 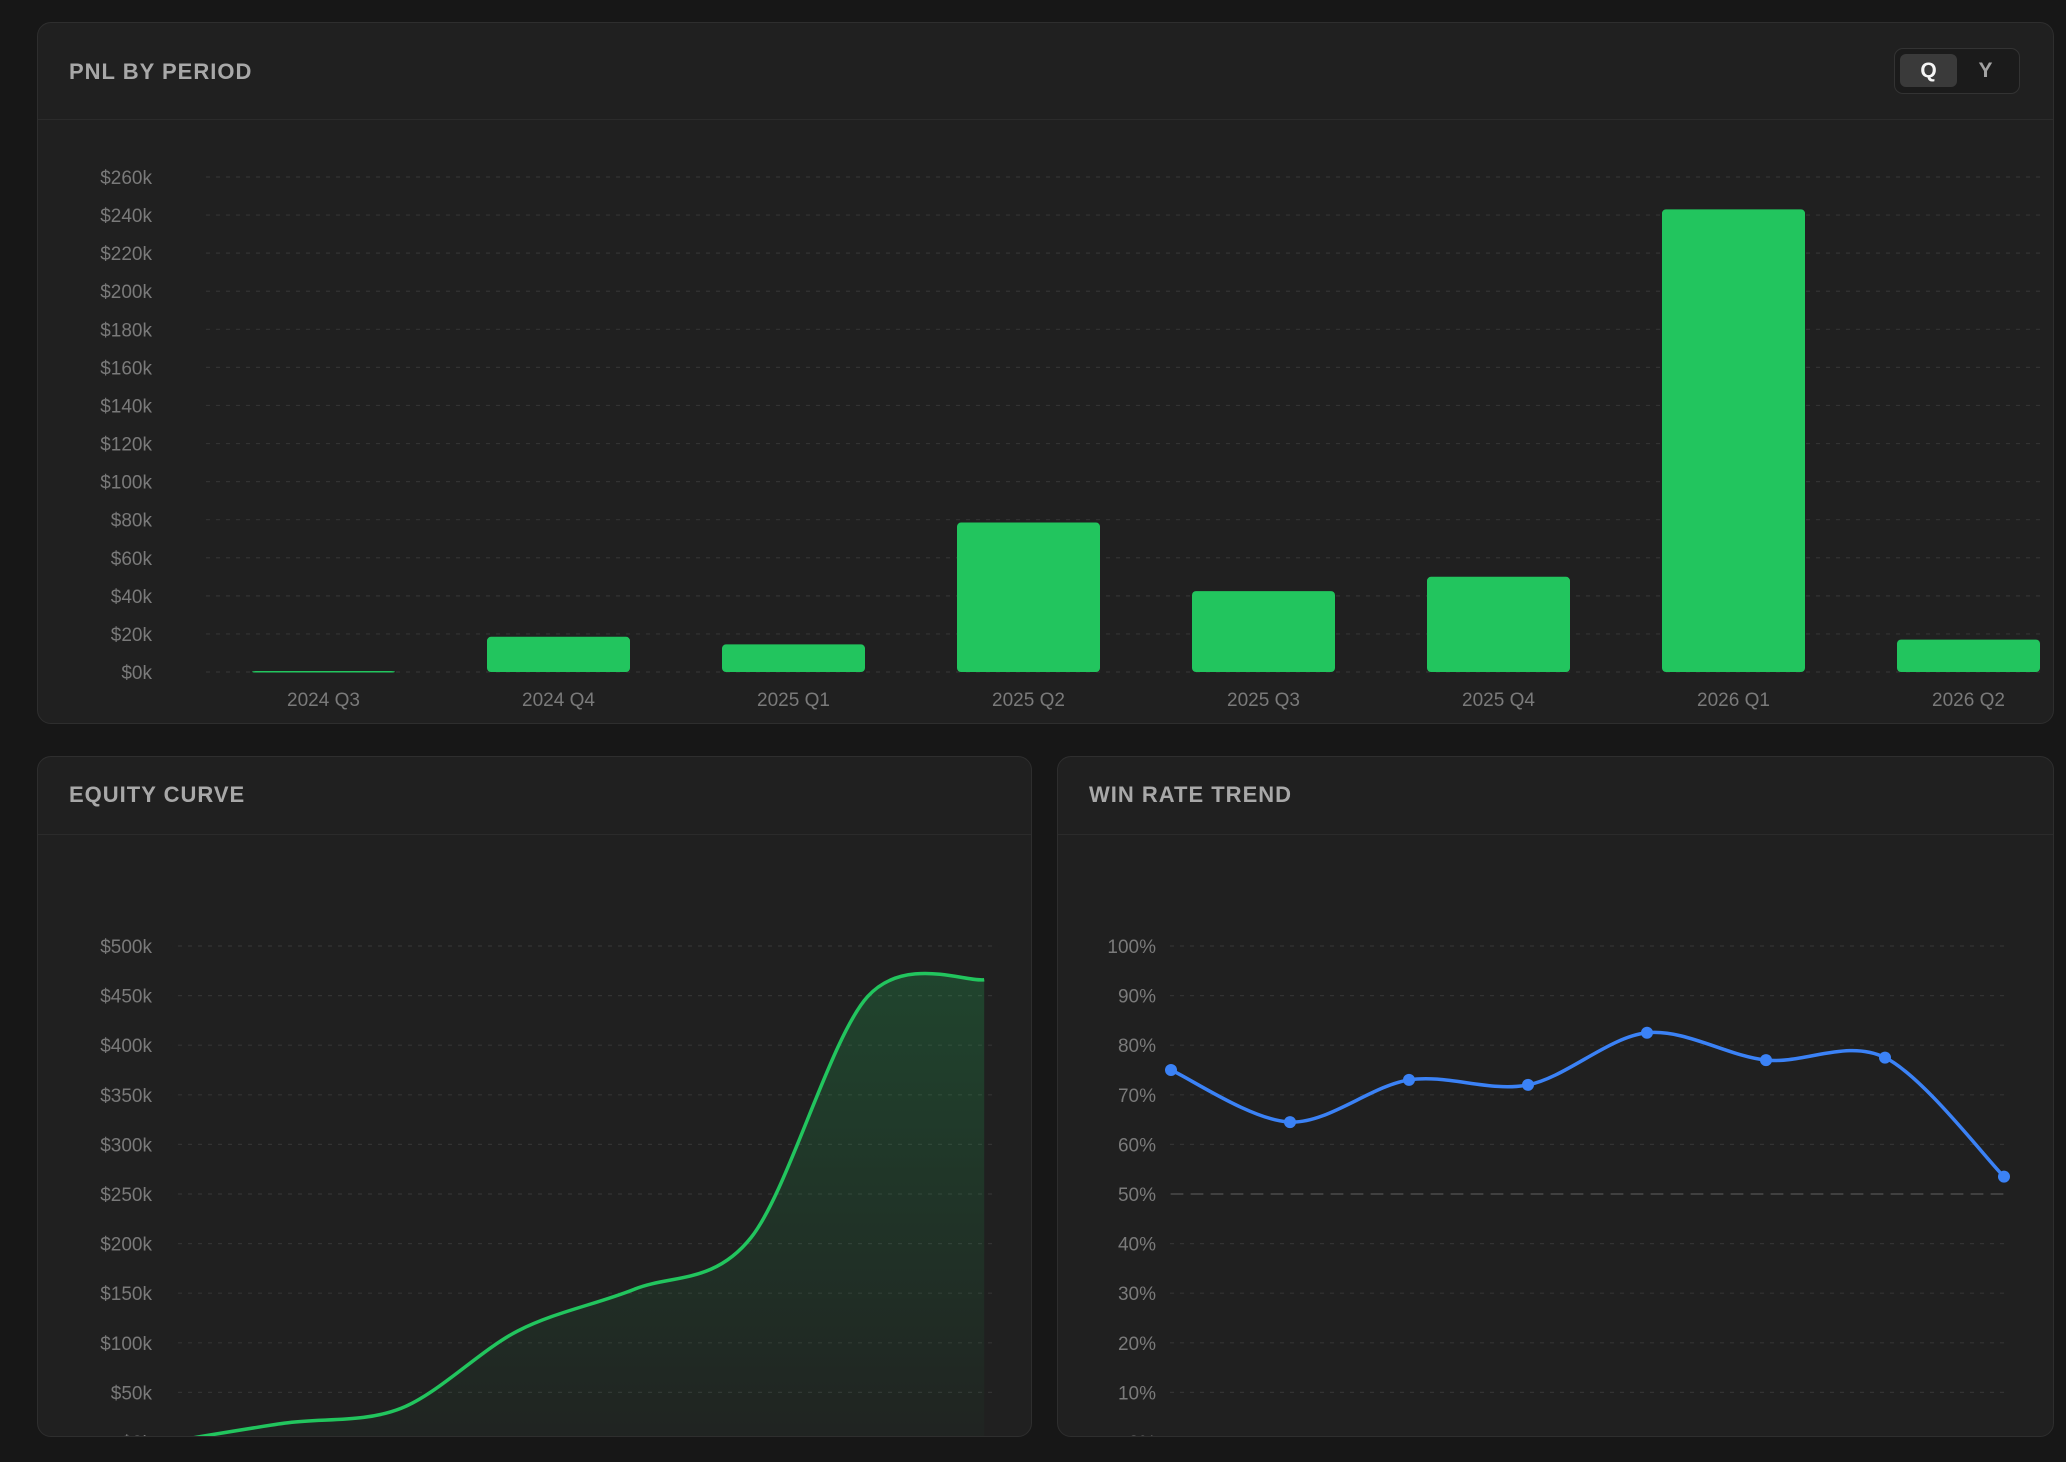 I want to click on y-tick-label: 10%, so click(x=1137, y=1393).